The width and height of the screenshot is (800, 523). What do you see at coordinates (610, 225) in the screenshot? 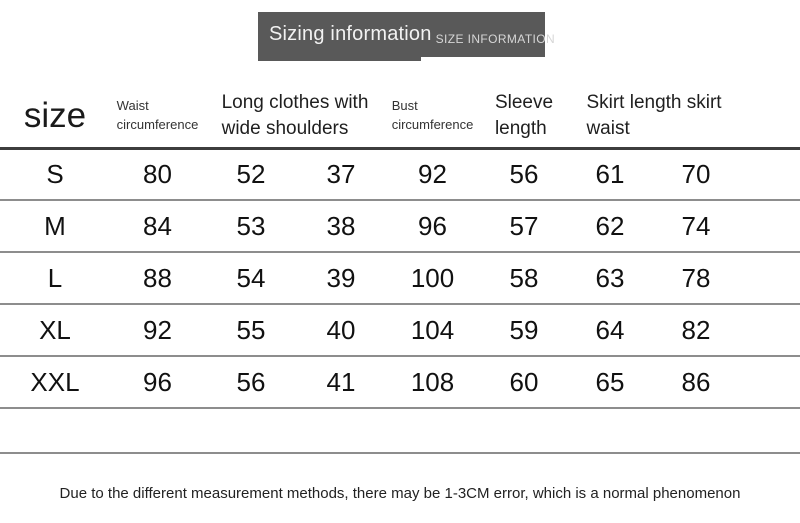
I see `value-cell: 62` at bounding box center [610, 225].